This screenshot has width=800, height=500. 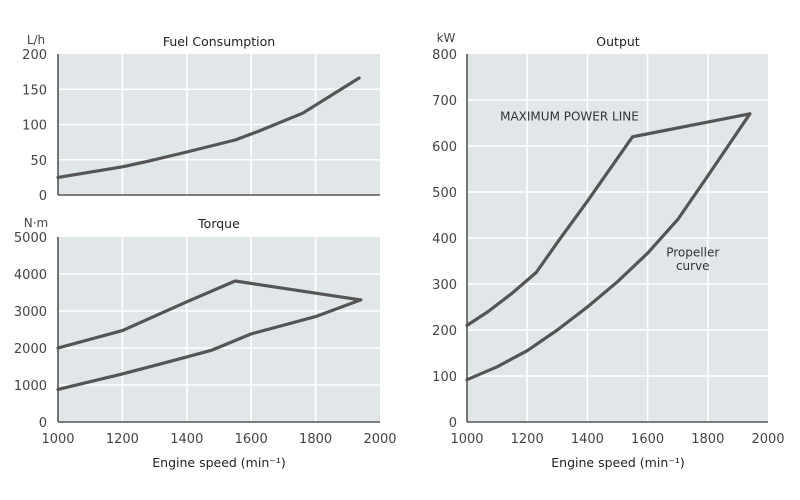 I want to click on output-y-tick-label: 300, so click(x=444, y=285).